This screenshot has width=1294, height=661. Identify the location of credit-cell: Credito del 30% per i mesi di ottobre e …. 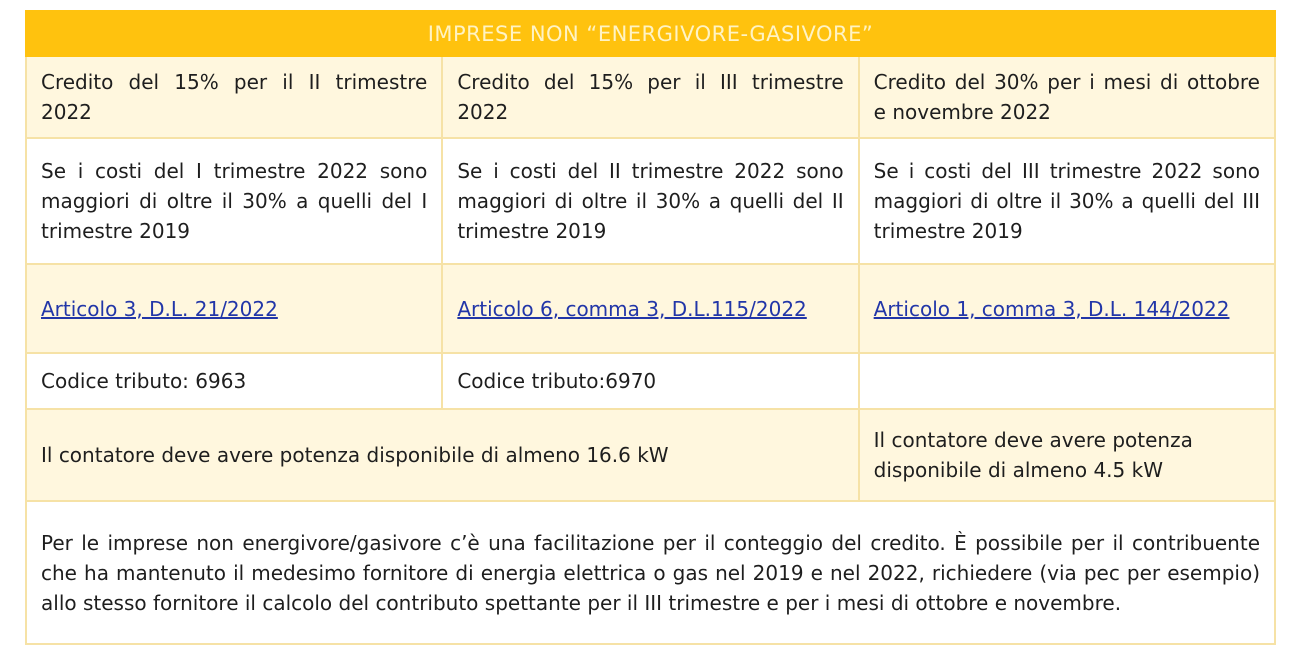
(1067, 97).